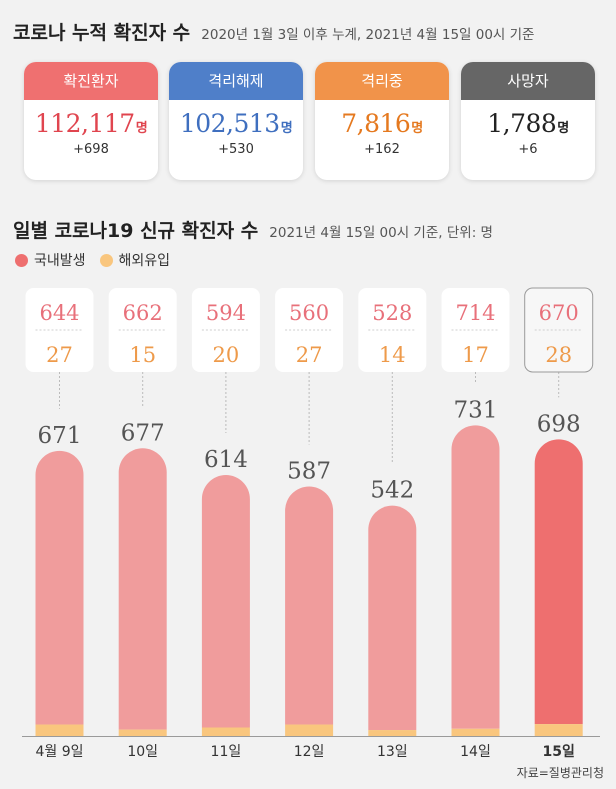 The image size is (616, 789). Describe the element at coordinates (59, 313) in the screenshot. I see `domestic-value-label: 644` at that location.